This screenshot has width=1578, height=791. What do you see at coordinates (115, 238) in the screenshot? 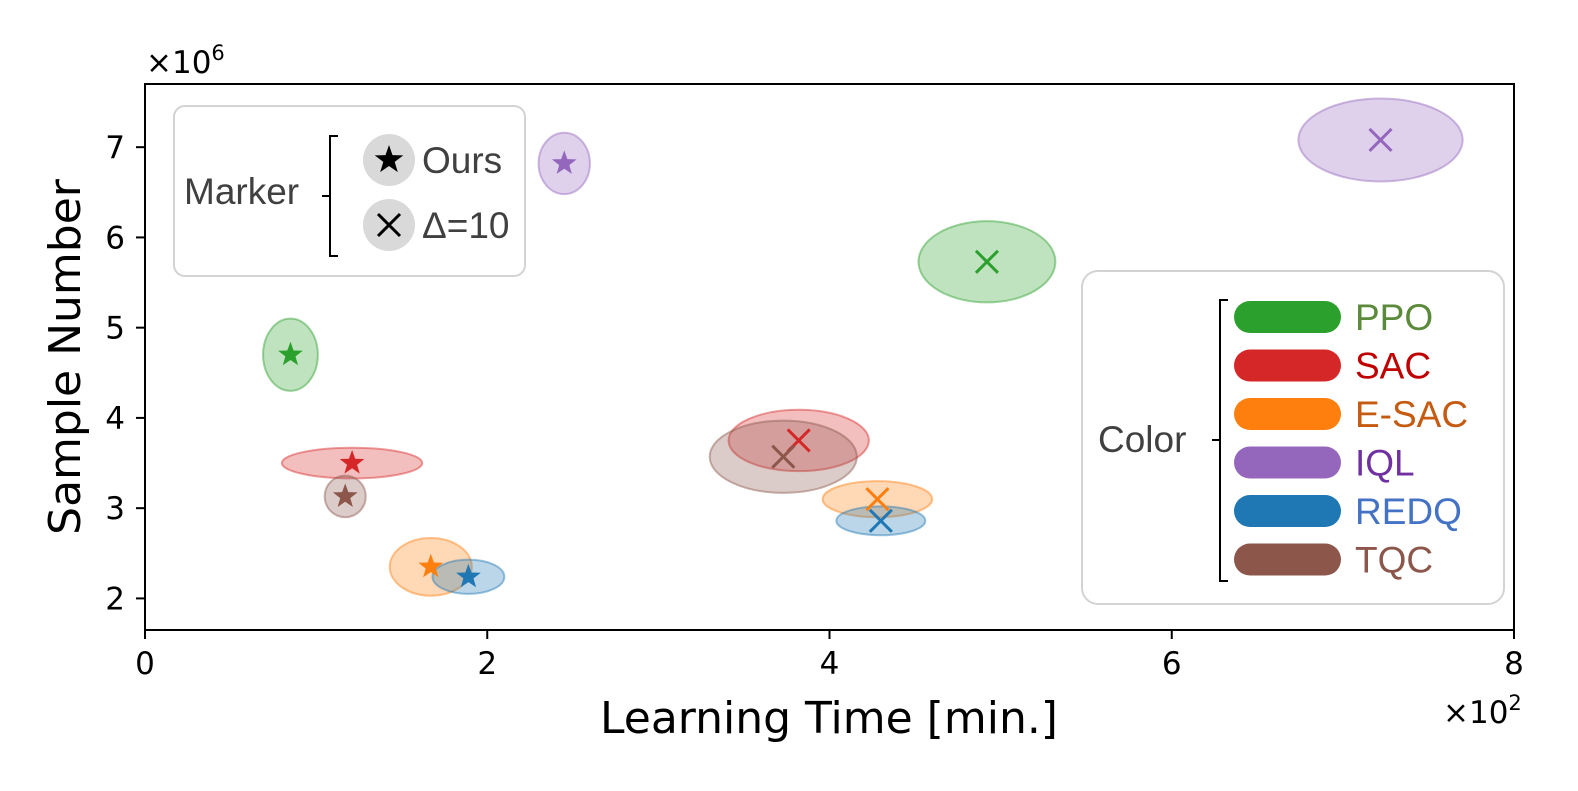
I see `y-tick-label: 6` at bounding box center [115, 238].